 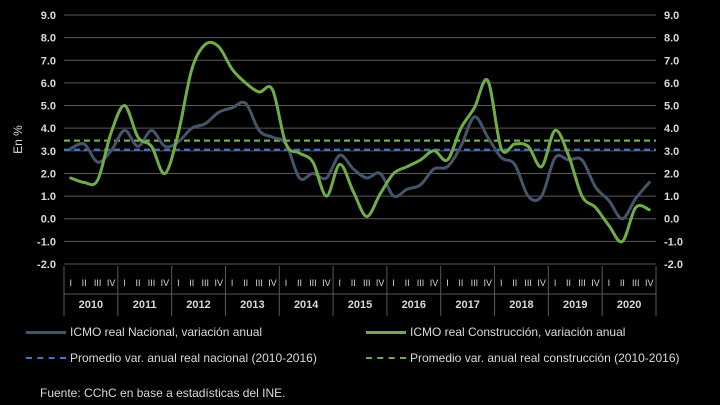 I want to click on y-tick-label-left: 2.0, so click(x=48, y=174).